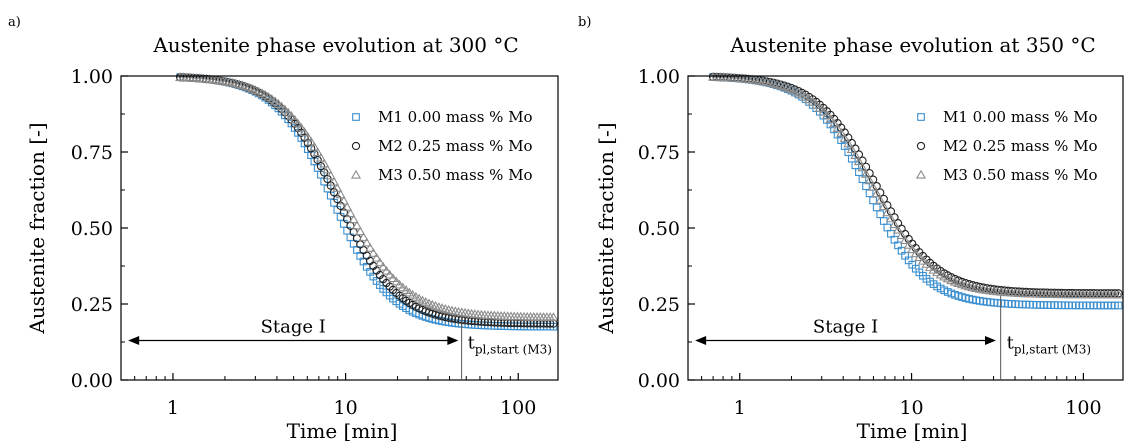  I want to click on stage-label: Stage I, so click(293, 326).